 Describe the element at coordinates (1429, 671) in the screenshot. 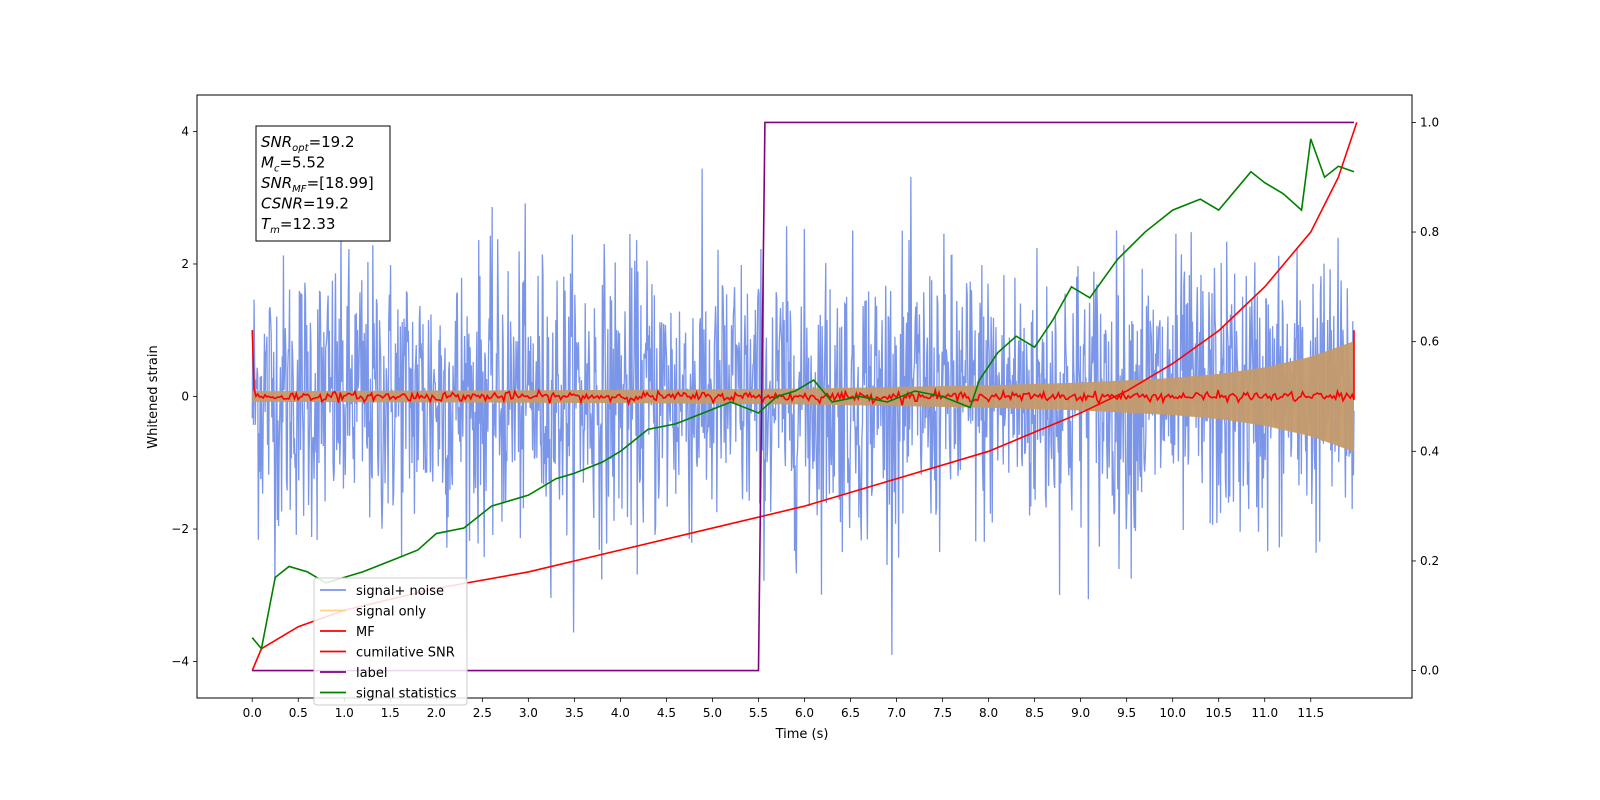

I see `y-right-tick-label: 0.0` at that location.